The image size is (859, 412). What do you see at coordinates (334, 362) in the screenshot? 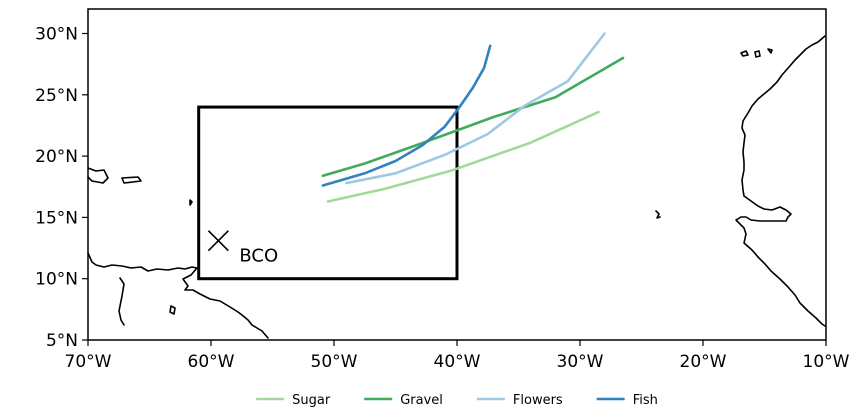
I see `x-tick-label: 50°W` at bounding box center [334, 362].